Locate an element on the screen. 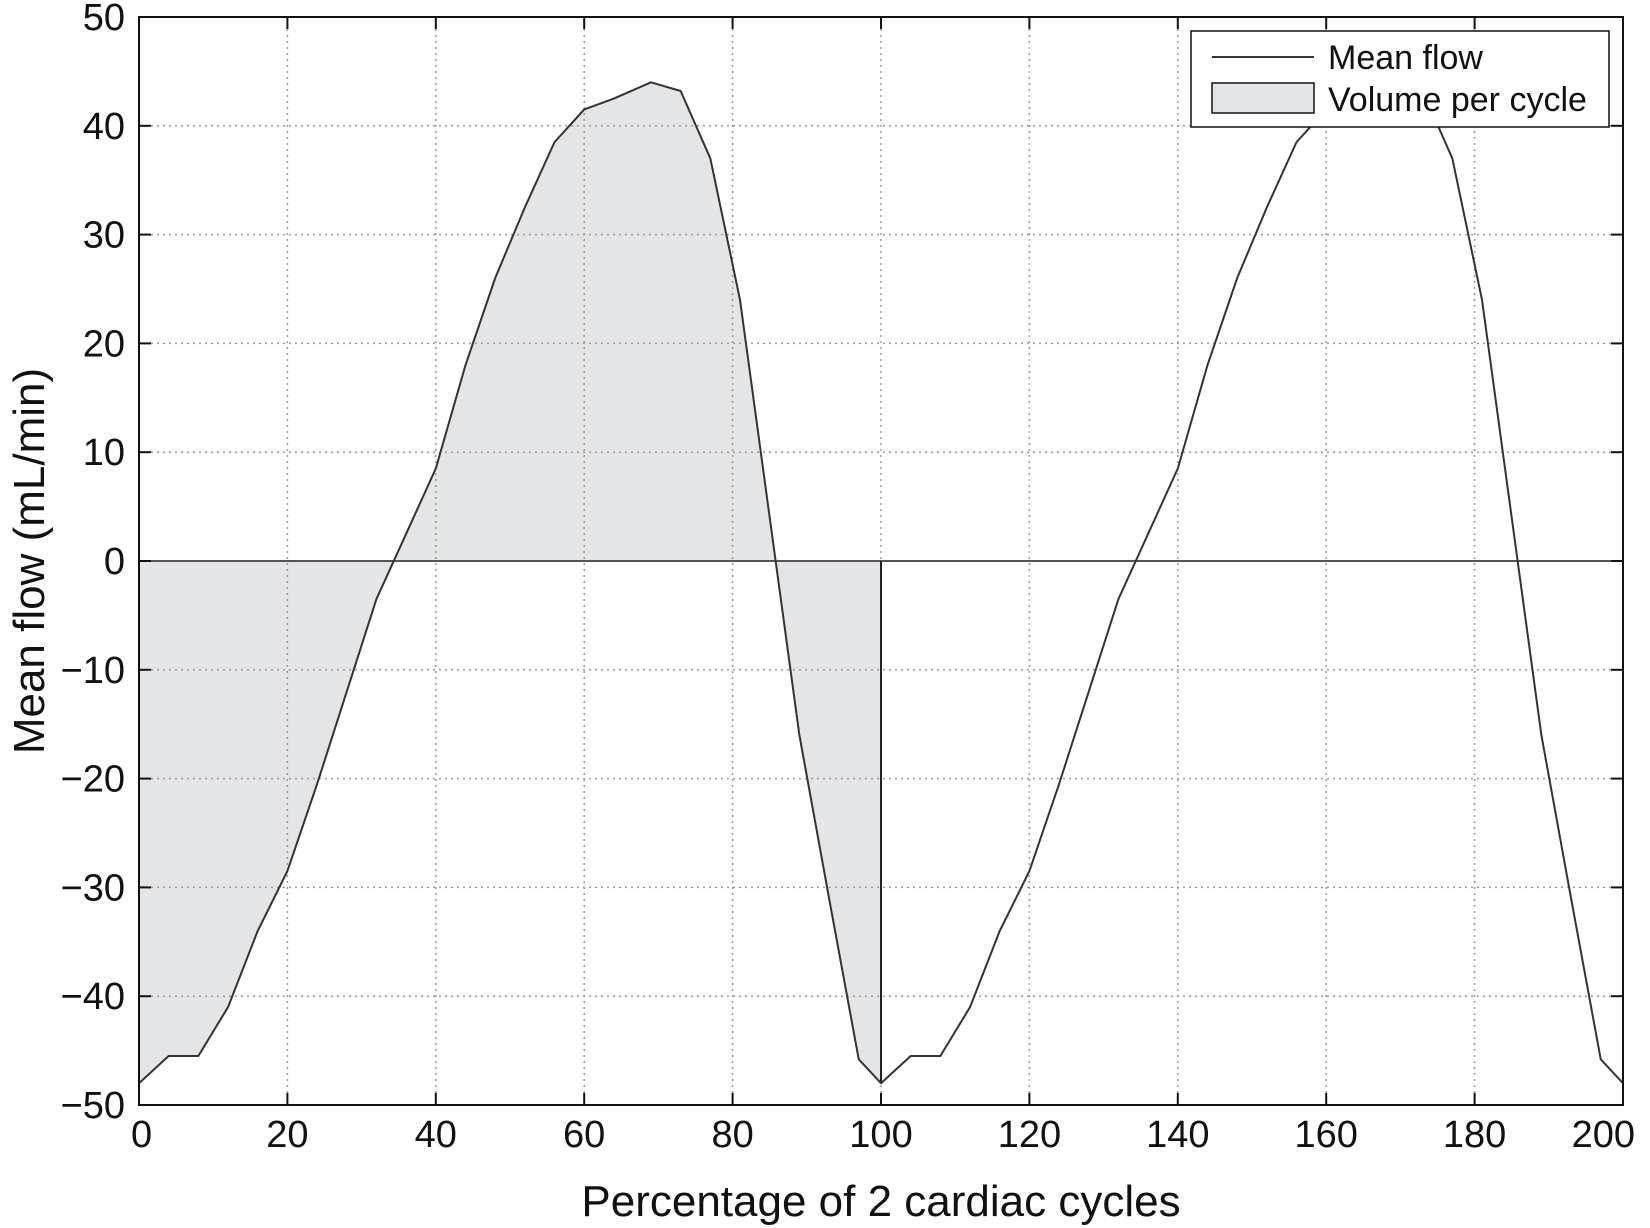 The width and height of the screenshot is (1650, 1228). y-tick-label: −10 is located at coordinates (93, 671).